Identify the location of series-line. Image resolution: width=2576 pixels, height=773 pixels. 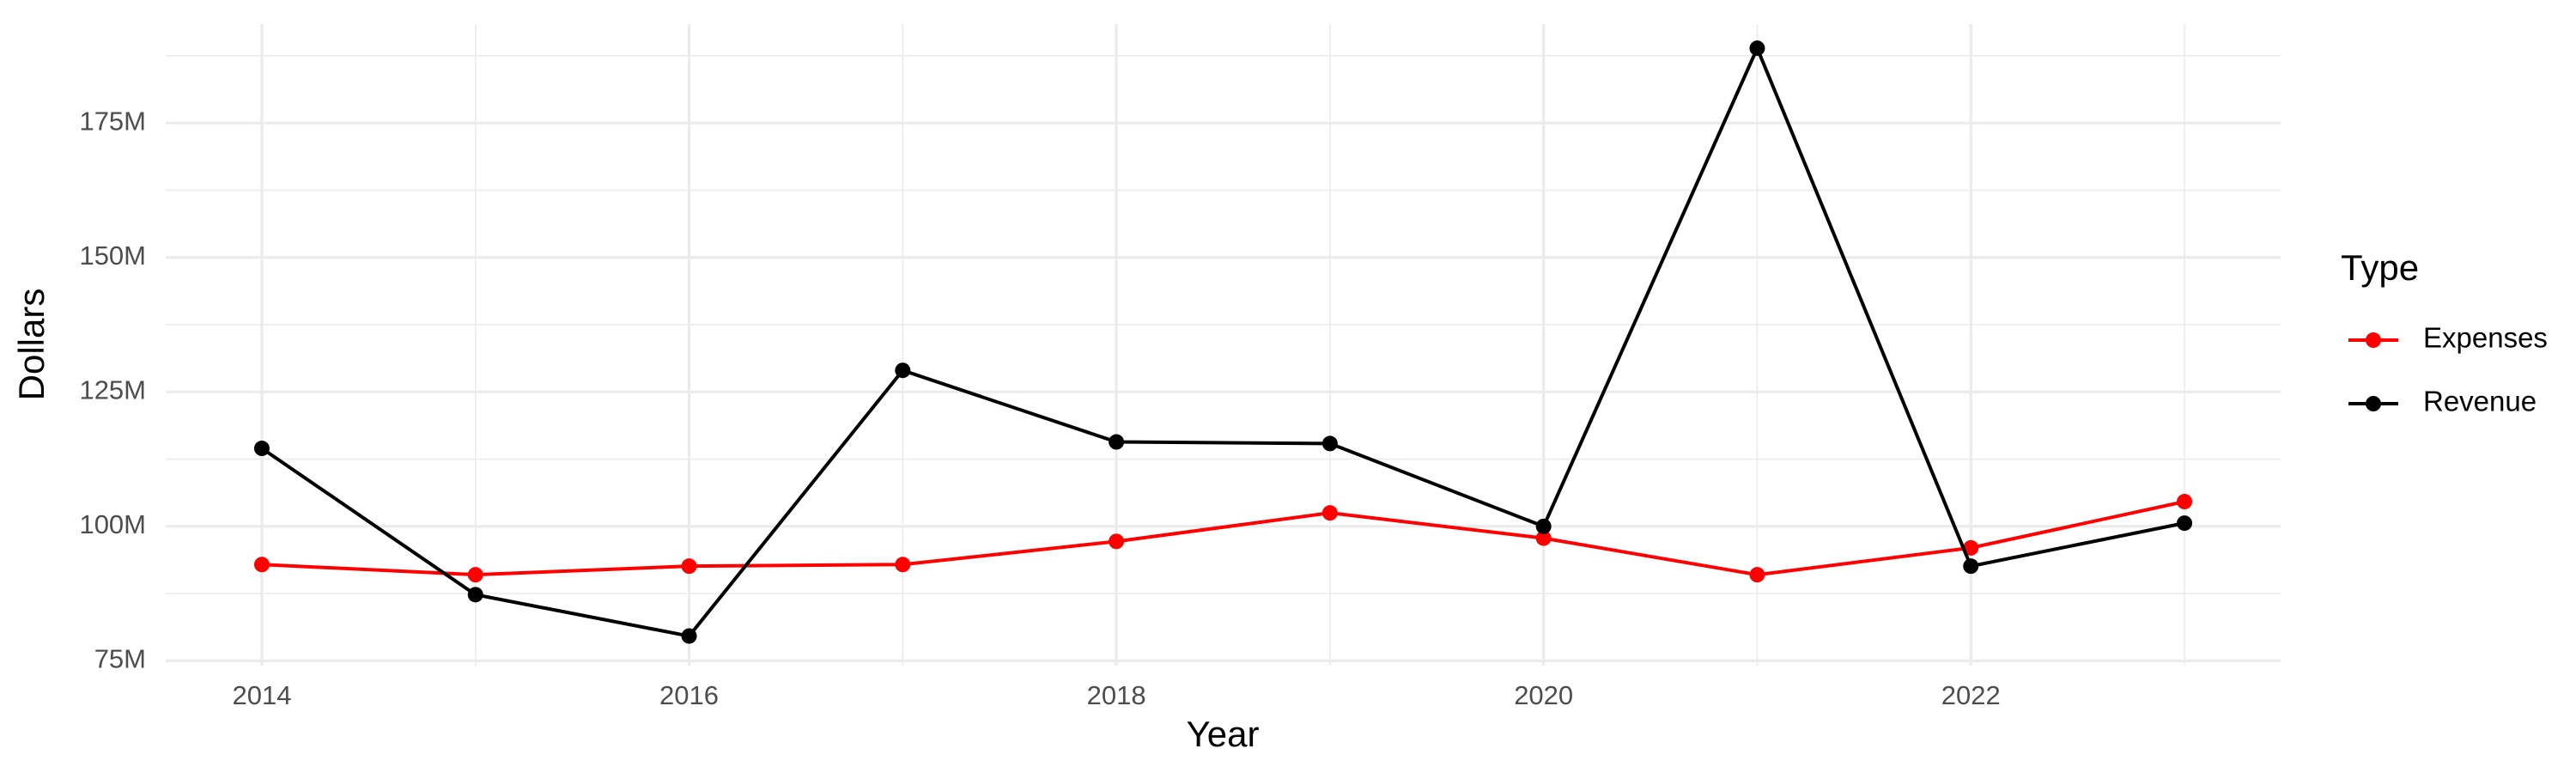
(1223, 538).